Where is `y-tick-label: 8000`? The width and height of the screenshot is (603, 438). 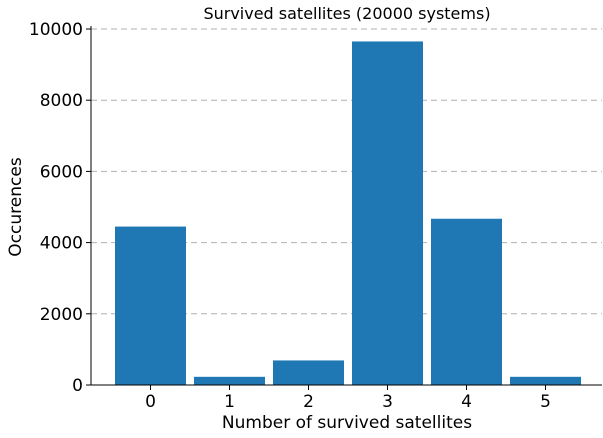 y-tick-label: 8000 is located at coordinates (61, 101).